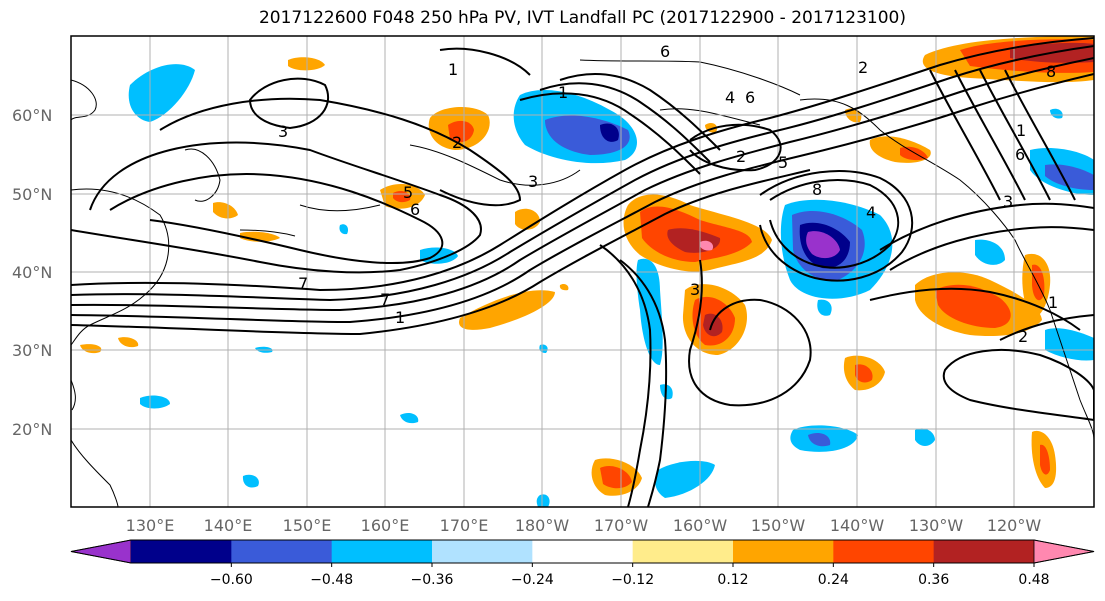  Describe the element at coordinates (331, 580) in the screenshot. I see `colorbar-tick-label: −0.48` at that location.